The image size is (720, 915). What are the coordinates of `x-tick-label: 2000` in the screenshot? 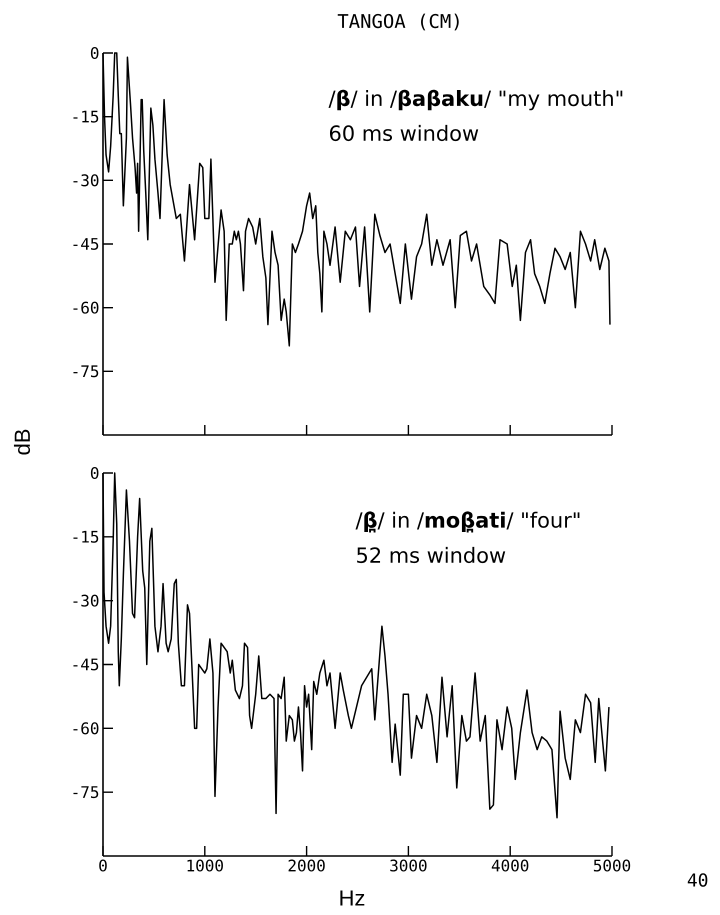 It's located at (306, 866).